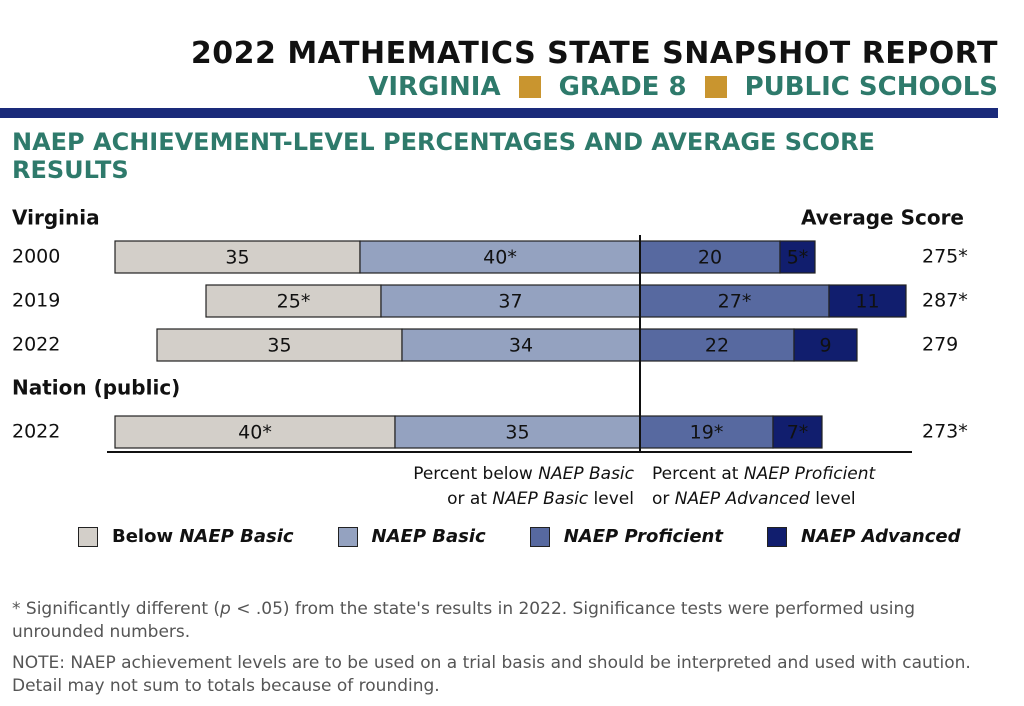 The width and height of the screenshot is (1024, 706). I want to click on bar-label-basic: 35, so click(517, 433).